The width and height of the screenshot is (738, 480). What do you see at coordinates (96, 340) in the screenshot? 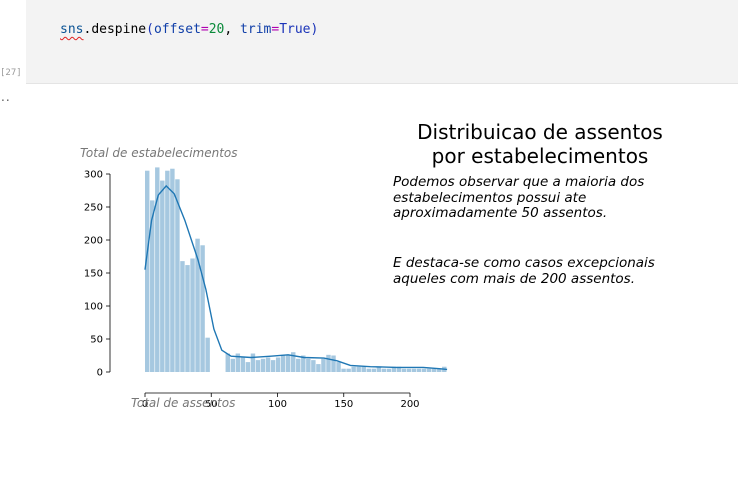
I see `y-tick-label: 50` at bounding box center [96, 340].